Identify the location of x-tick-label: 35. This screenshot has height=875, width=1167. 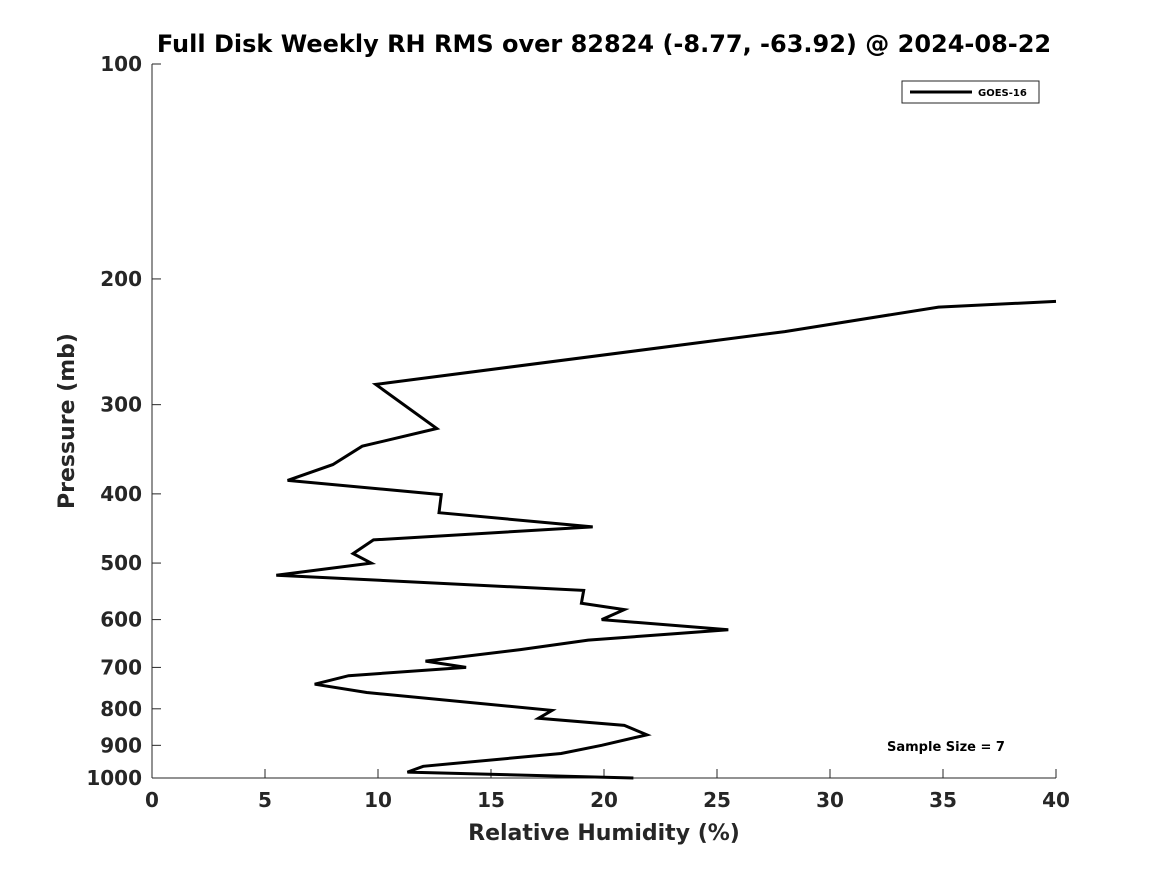
(943, 800).